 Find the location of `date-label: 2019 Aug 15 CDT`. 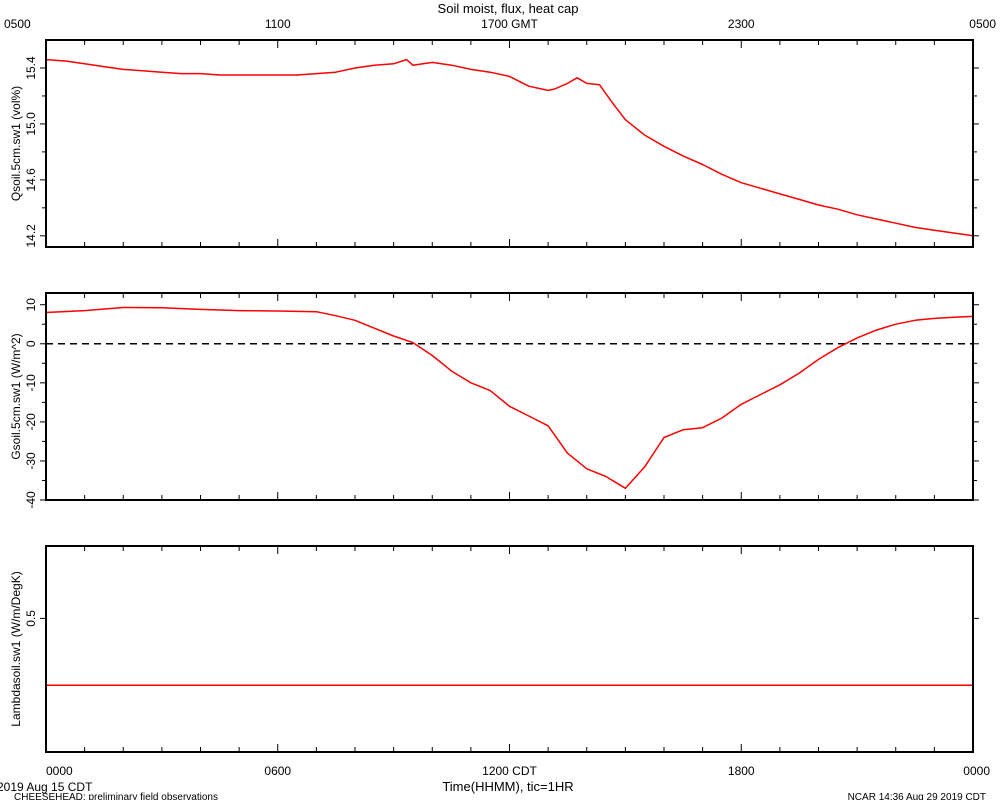

date-label: 2019 Aug 15 CDT is located at coordinates (46, 787).